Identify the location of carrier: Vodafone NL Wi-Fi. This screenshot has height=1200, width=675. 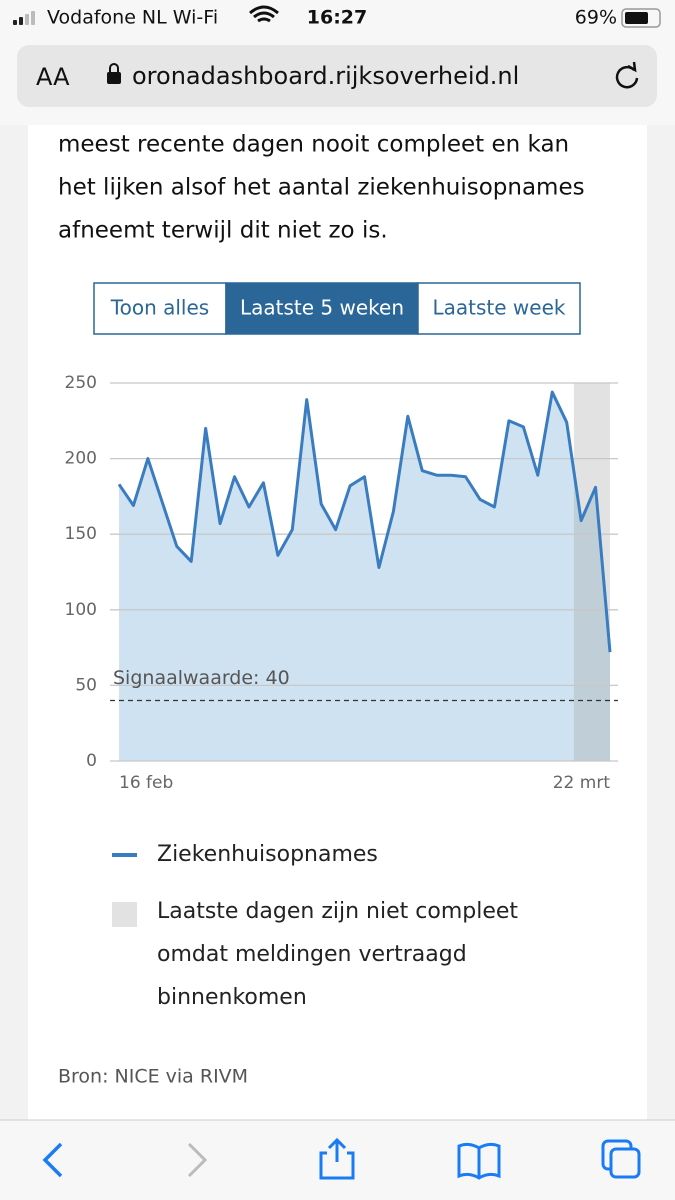
(132, 18).